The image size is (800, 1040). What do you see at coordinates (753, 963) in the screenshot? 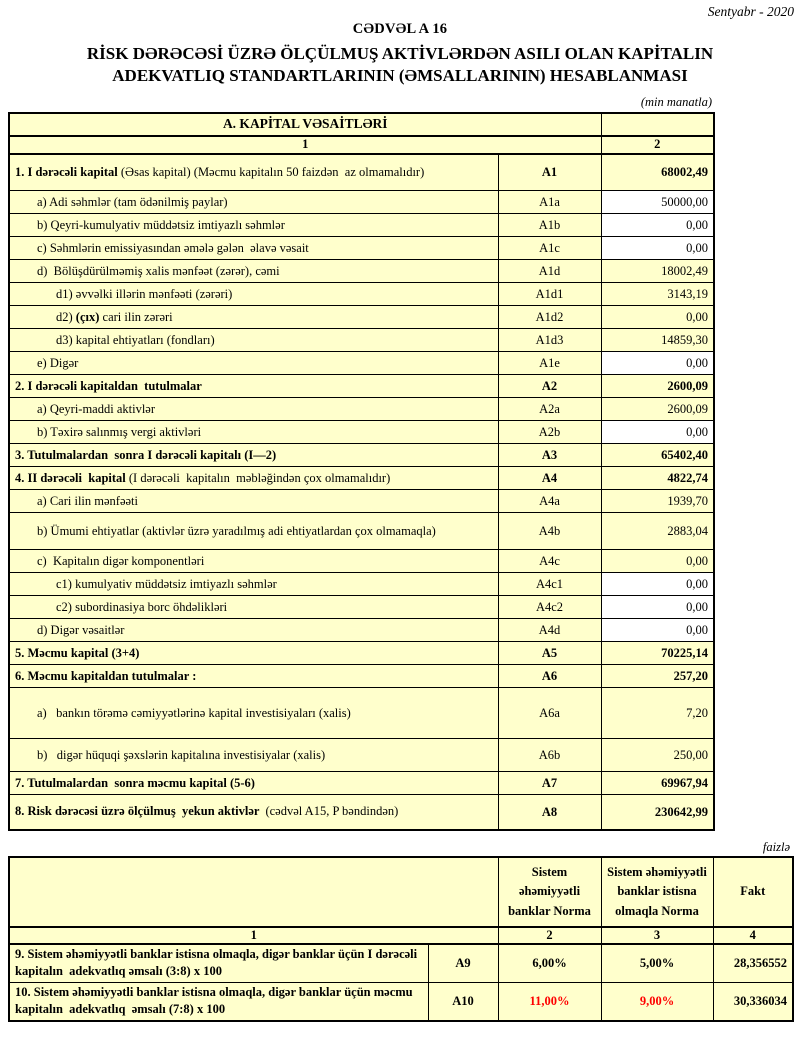
I see `ratio-fakt-value: 28,356552` at bounding box center [753, 963].